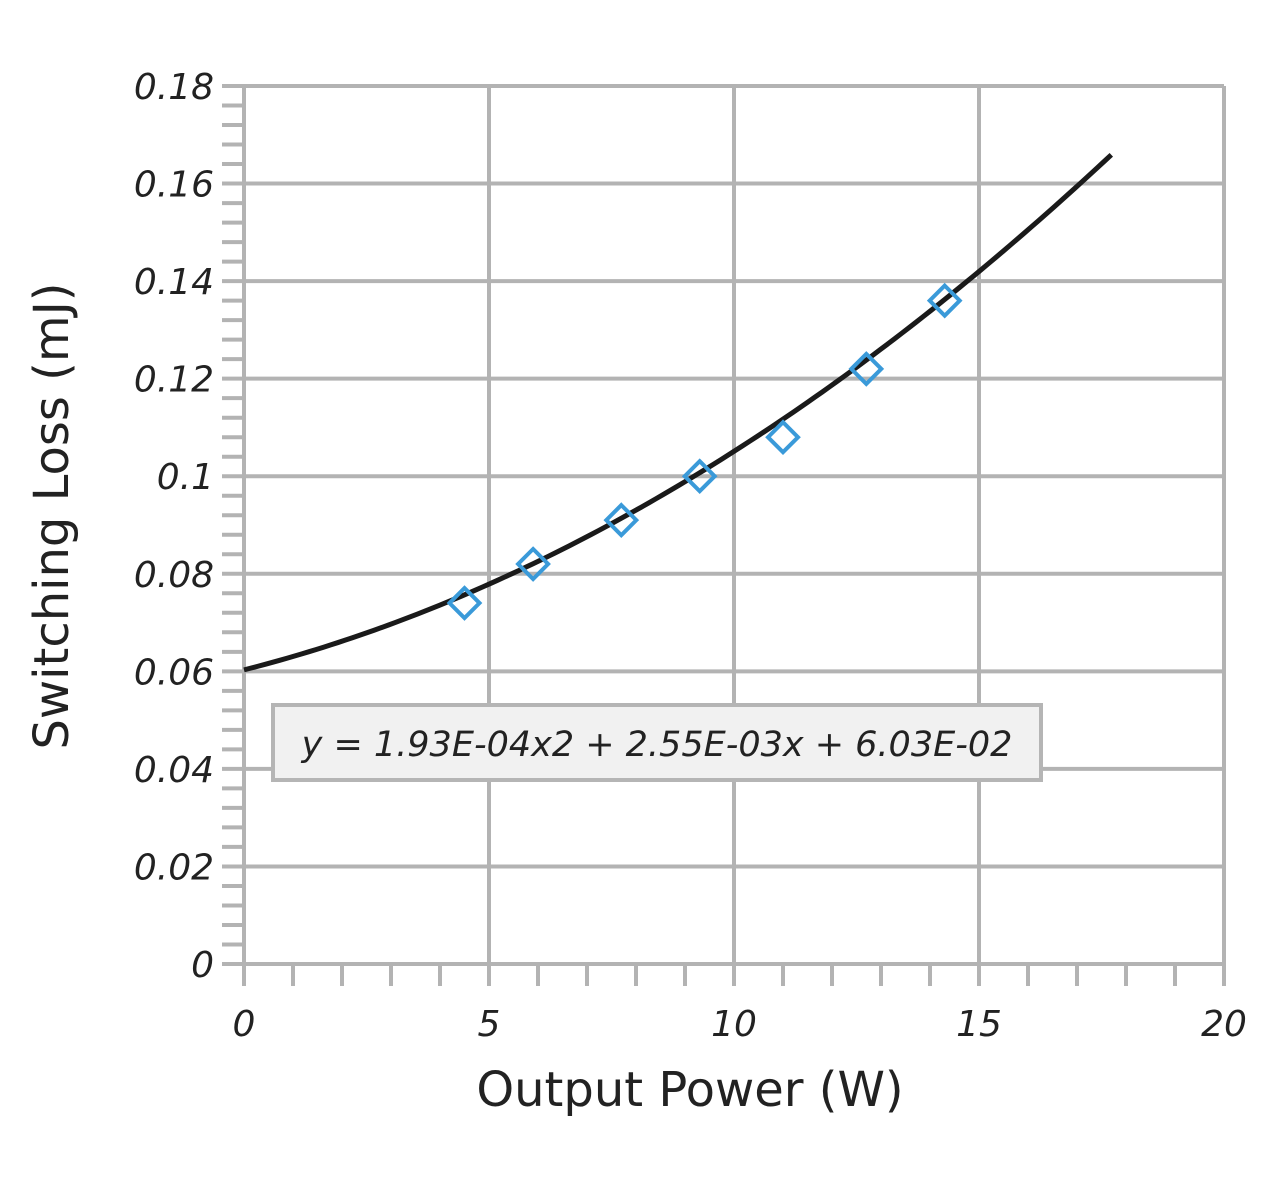 The image size is (1280, 1190). What do you see at coordinates (1224, 1024) in the screenshot?
I see `x-tick-label-4: 20` at bounding box center [1224, 1024].